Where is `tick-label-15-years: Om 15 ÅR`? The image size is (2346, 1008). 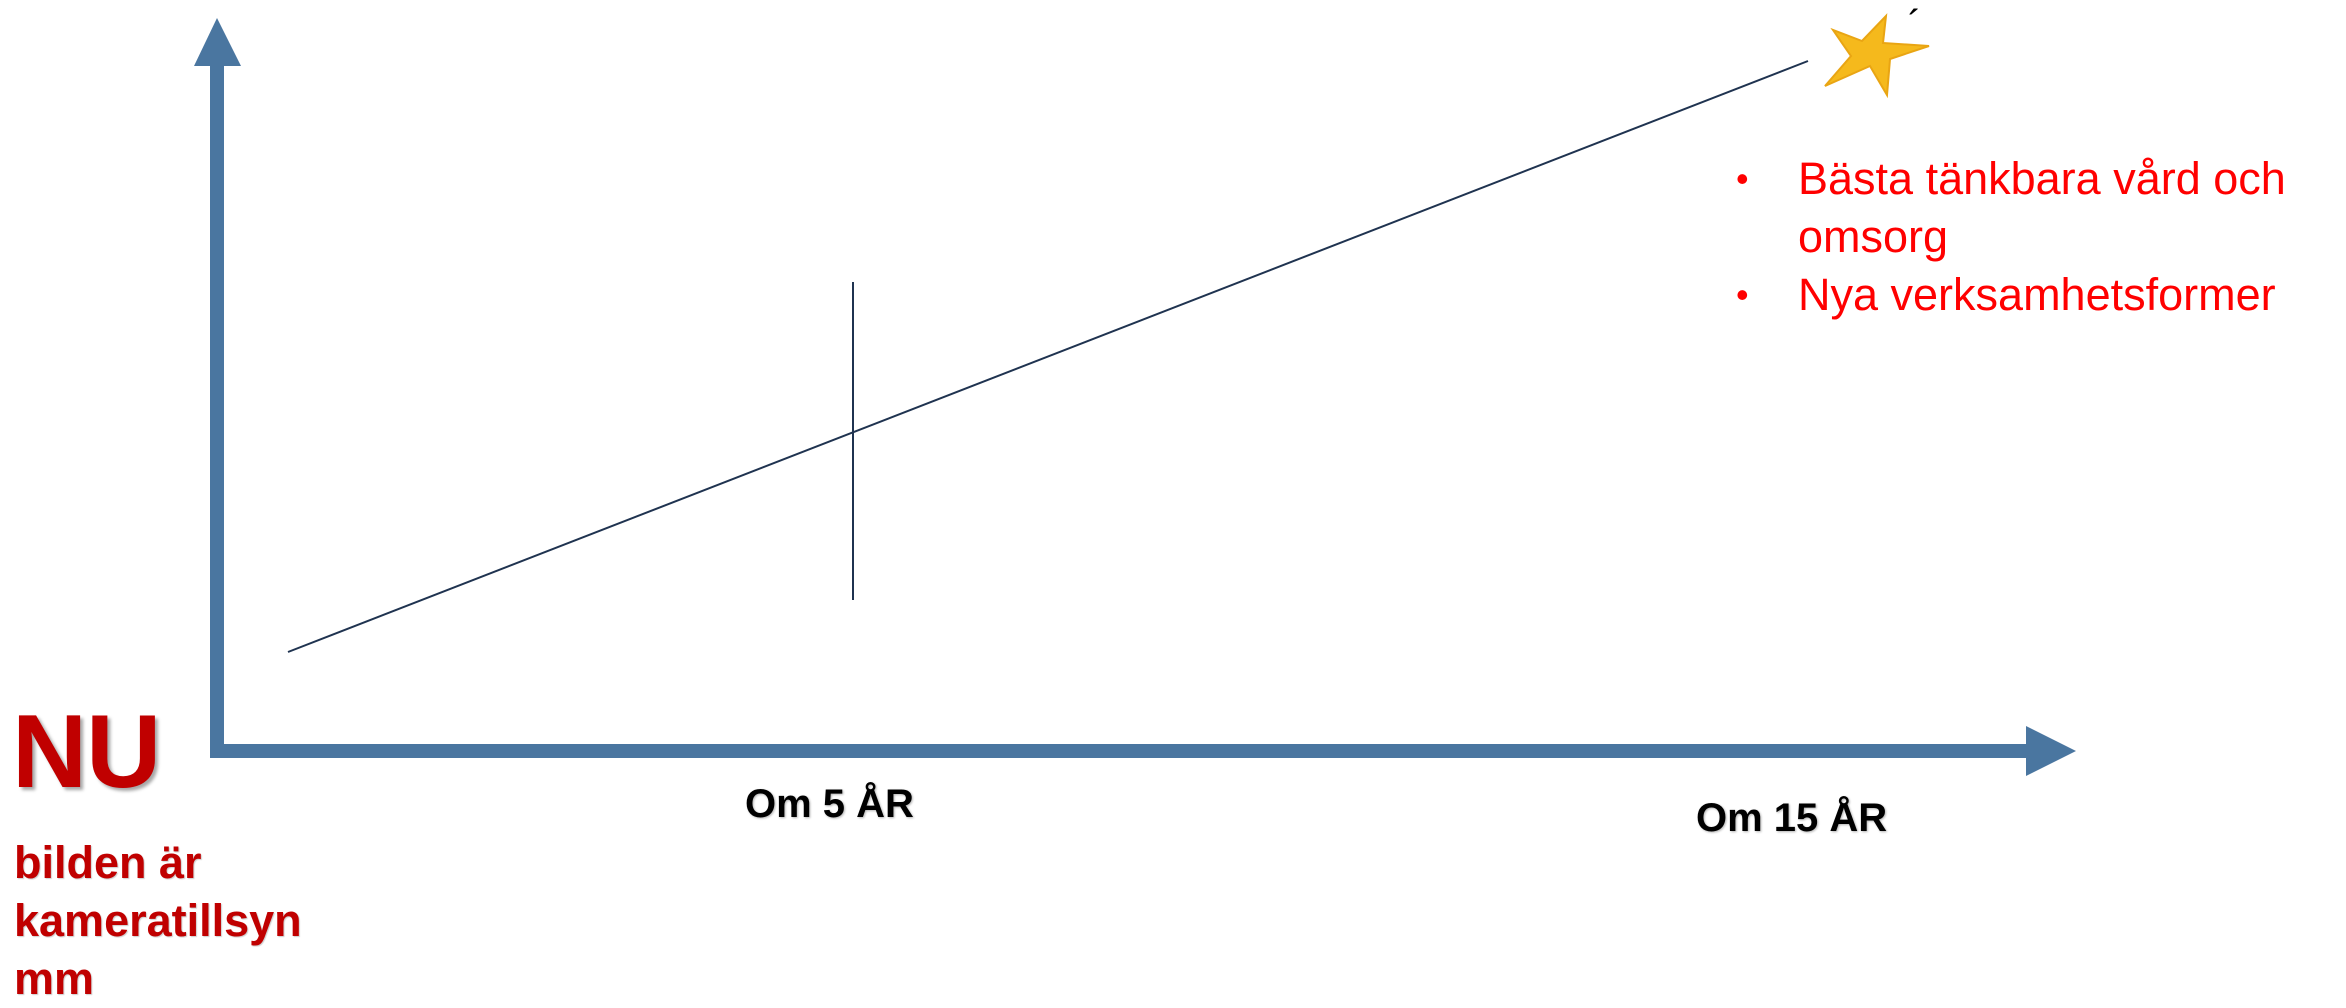 tick-label-15-years: Om 15 ÅR is located at coordinates (1792, 818).